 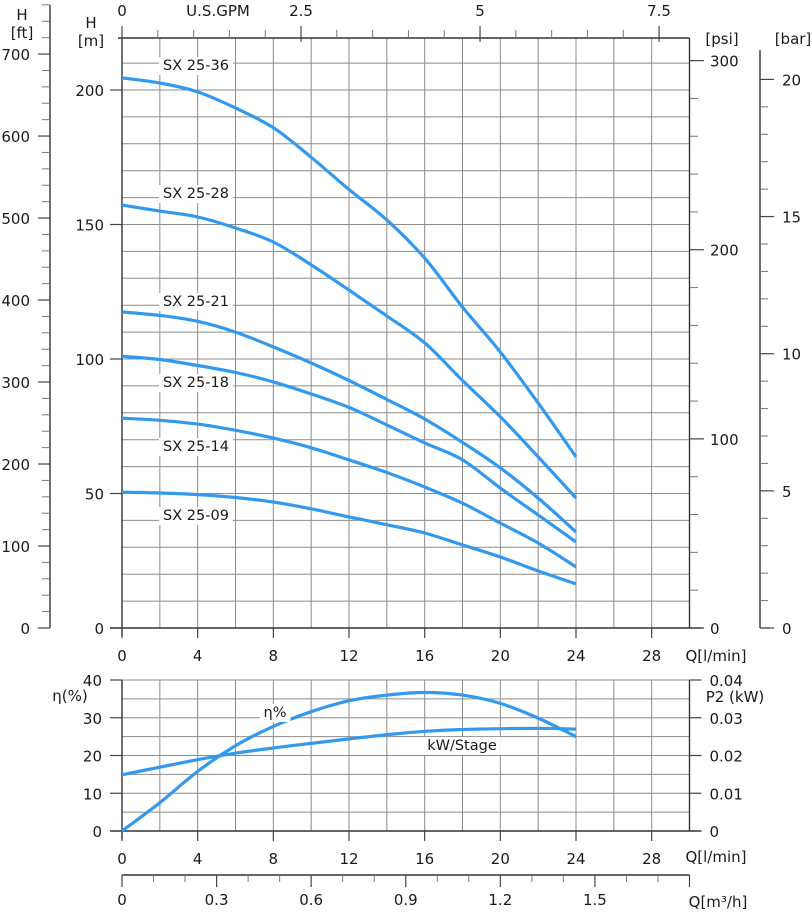 I want to click on series-label-sx-25-09: SX 25-09, so click(x=196, y=516).